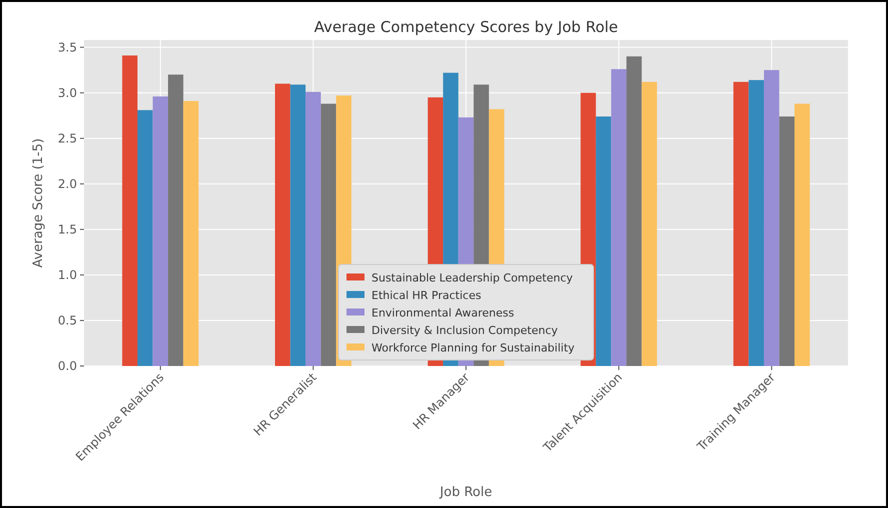 This screenshot has height=508, width=888. Describe the element at coordinates (67, 321) in the screenshot. I see `y-tick-label: 0.5` at that location.